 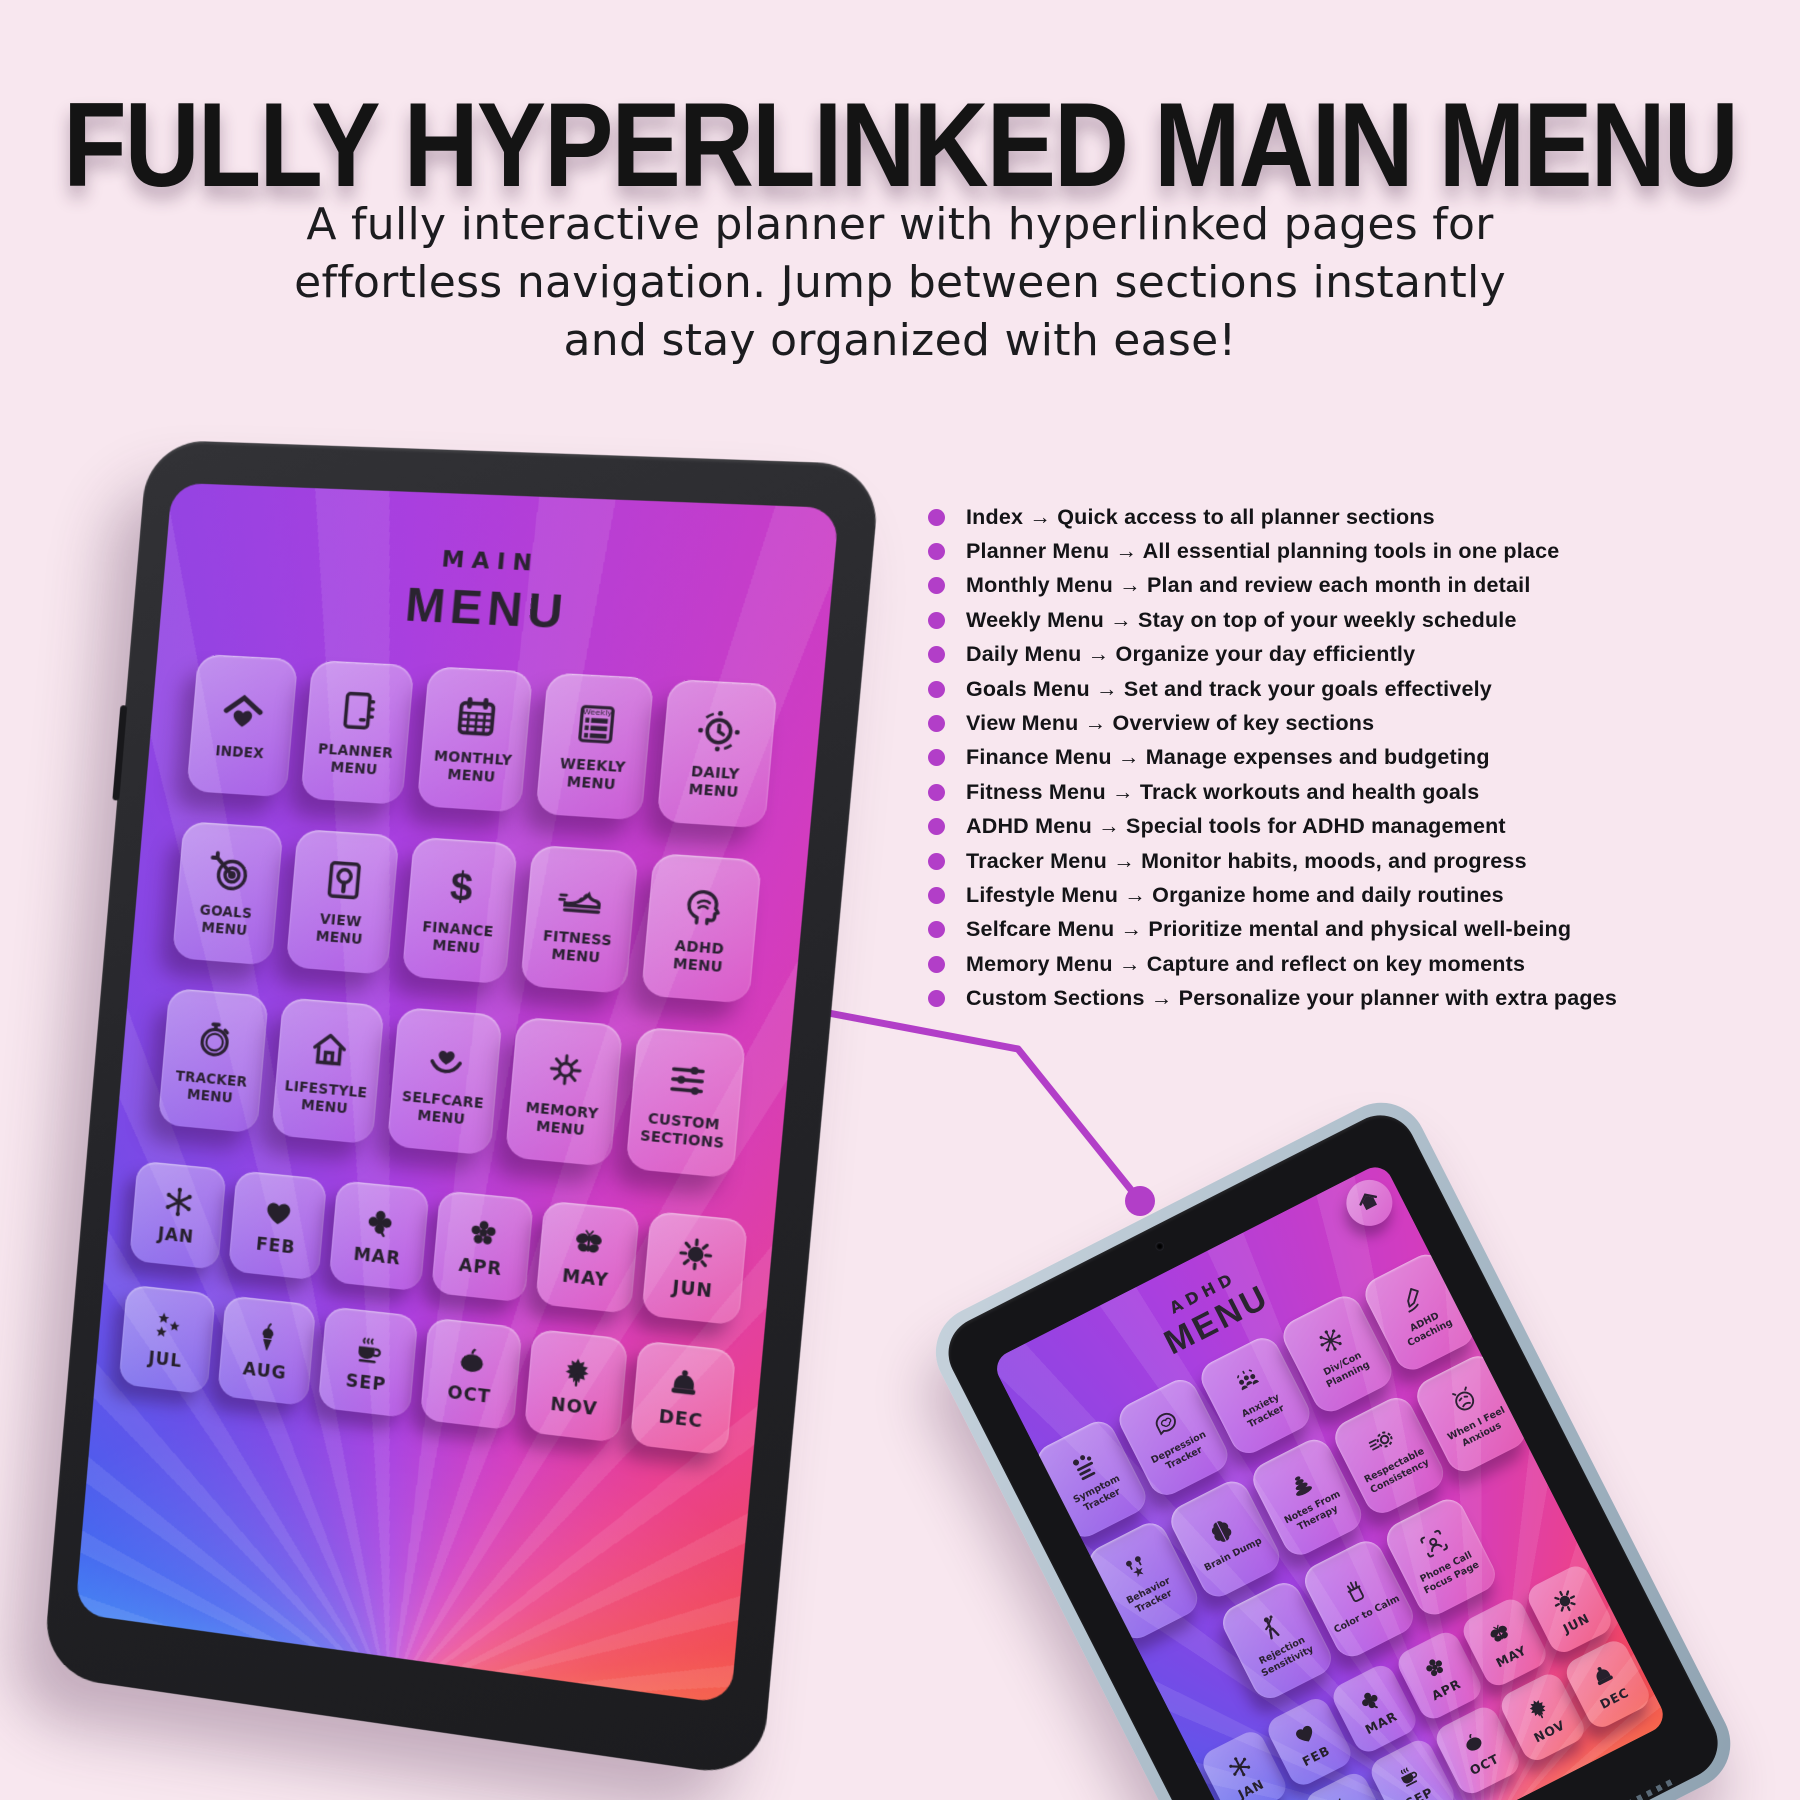 What do you see at coordinates (1136, 1567) in the screenshot?
I see `behavior-tracker-icon` at bounding box center [1136, 1567].